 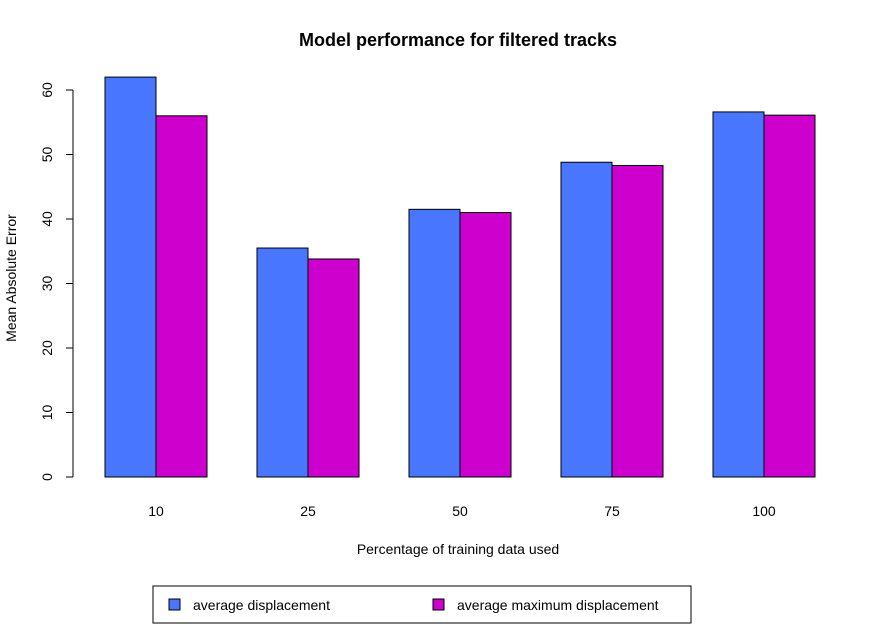 I want to click on x-tick-label: 25, so click(x=308, y=511).